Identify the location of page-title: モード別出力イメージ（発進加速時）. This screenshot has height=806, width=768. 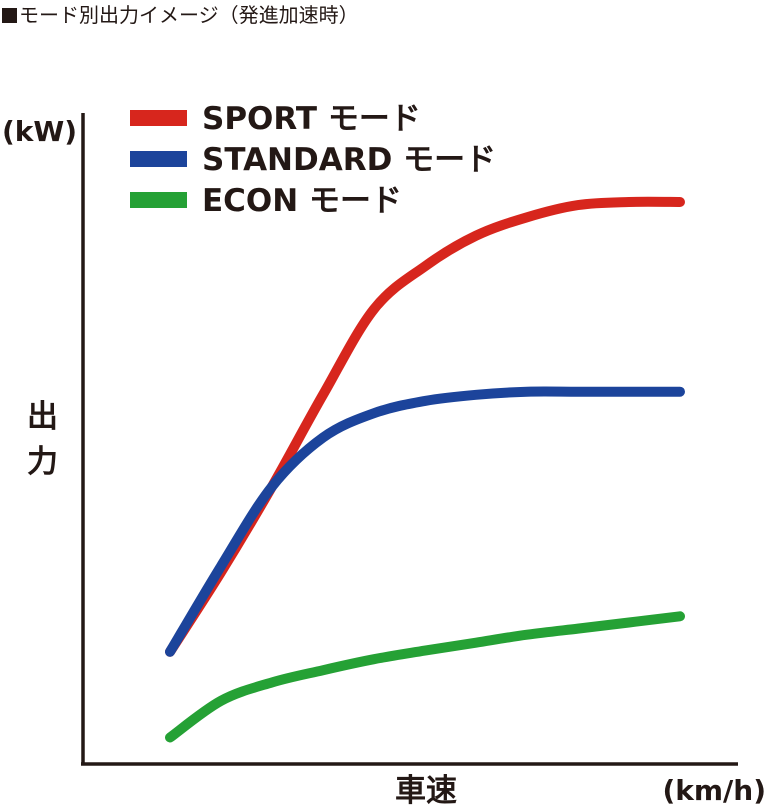
(180, 15).